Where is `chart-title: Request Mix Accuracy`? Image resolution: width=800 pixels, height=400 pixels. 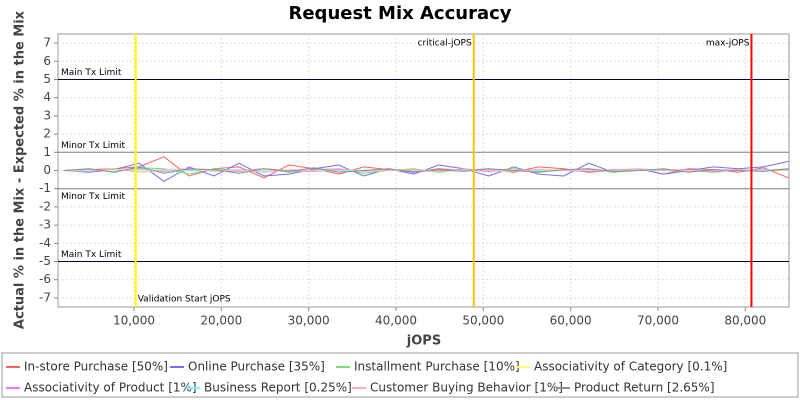 chart-title: Request Mix Accuracy is located at coordinates (399, 13).